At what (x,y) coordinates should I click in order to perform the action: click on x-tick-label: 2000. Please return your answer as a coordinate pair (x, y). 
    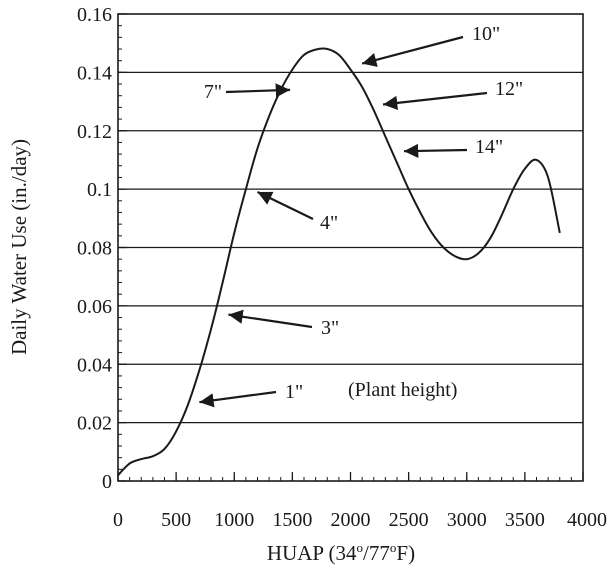
    Looking at the image, I should click on (351, 520).